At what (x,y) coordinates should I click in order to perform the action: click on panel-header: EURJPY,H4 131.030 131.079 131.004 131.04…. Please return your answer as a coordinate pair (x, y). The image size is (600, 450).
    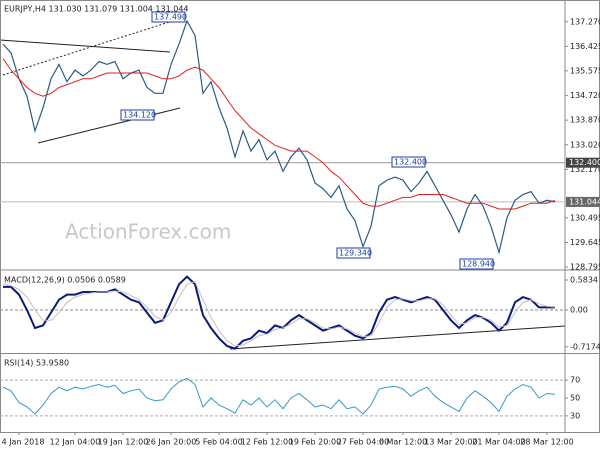
    Looking at the image, I should click on (96, 9).